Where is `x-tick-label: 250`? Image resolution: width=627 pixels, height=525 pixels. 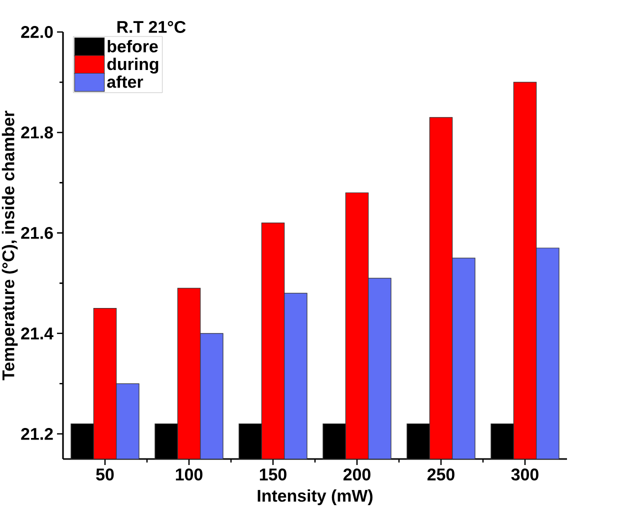
x-tick-label: 250 is located at coordinates (440, 474).